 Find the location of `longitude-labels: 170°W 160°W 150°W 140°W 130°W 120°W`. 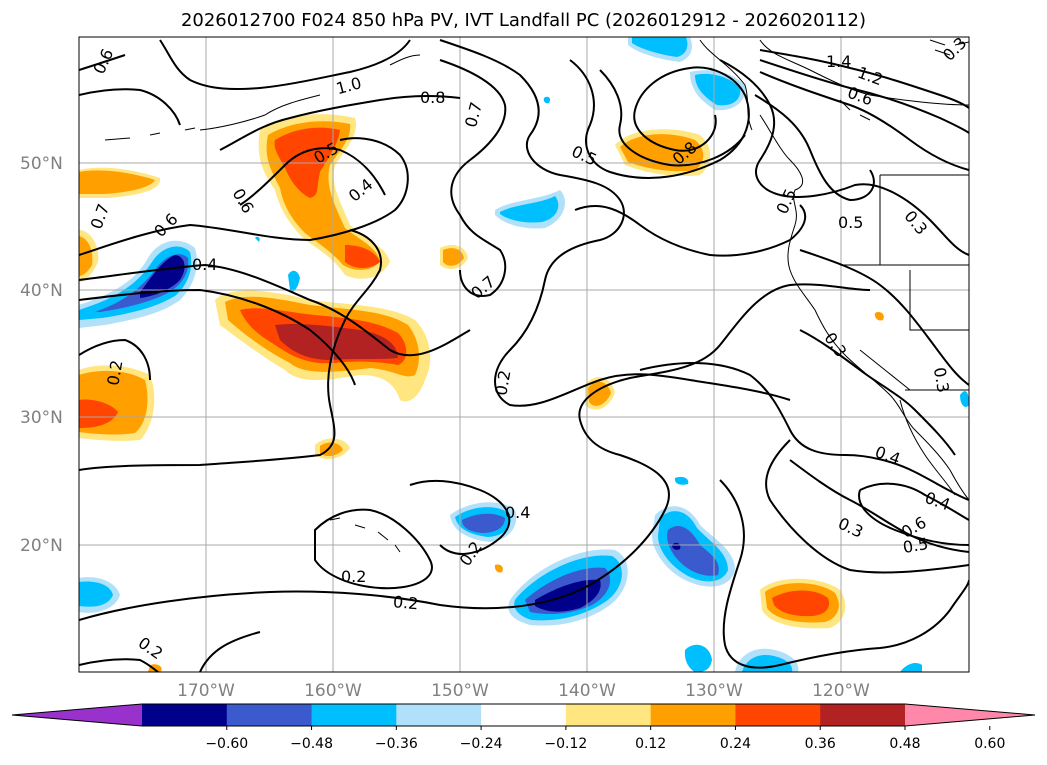

longitude-labels: 170°W 160°W 150°W 140°W 130°W 120°W is located at coordinates (523, 691).